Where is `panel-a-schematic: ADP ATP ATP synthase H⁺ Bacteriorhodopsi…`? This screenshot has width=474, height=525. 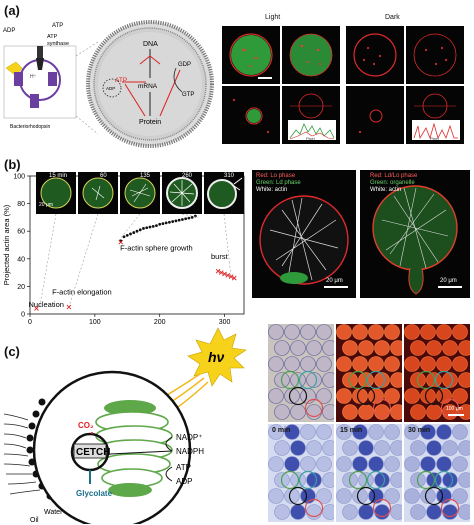 panel-a-schematic: ADP ATP ATP synthase H⁺ Bacteriorhodopsi… is located at coordinates (108, 84).